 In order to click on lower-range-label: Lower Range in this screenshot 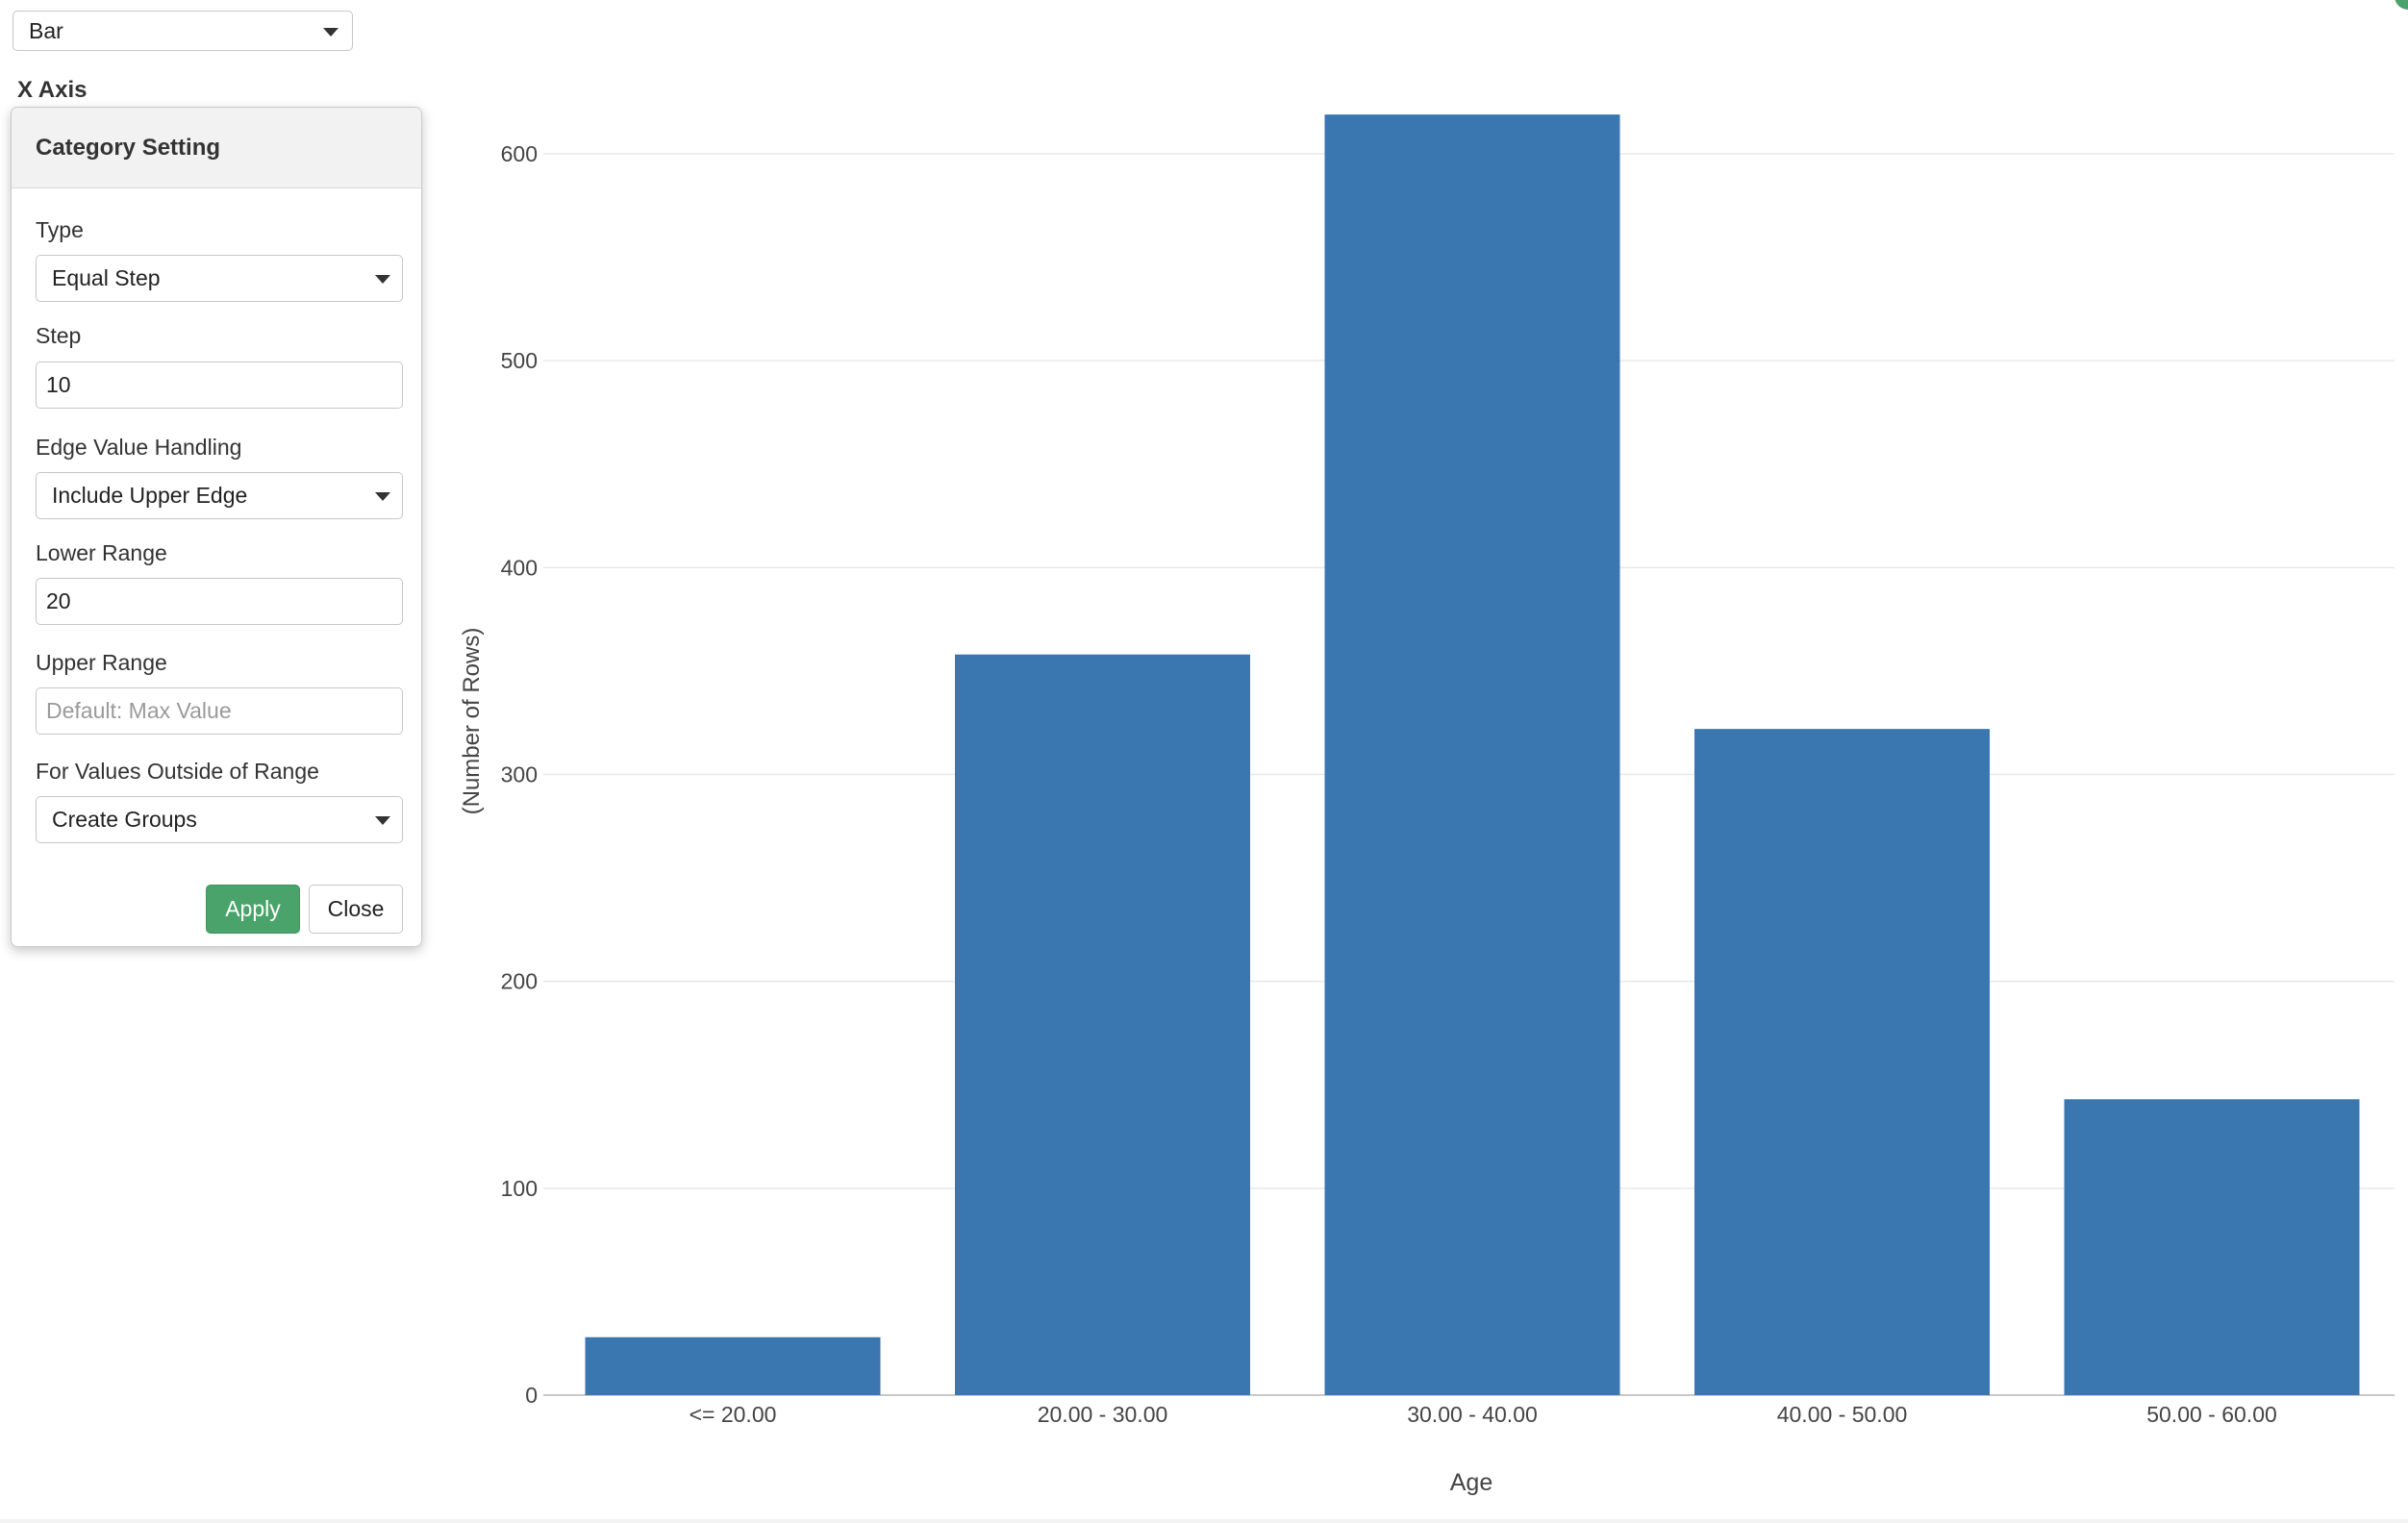, I will do `click(101, 552)`.